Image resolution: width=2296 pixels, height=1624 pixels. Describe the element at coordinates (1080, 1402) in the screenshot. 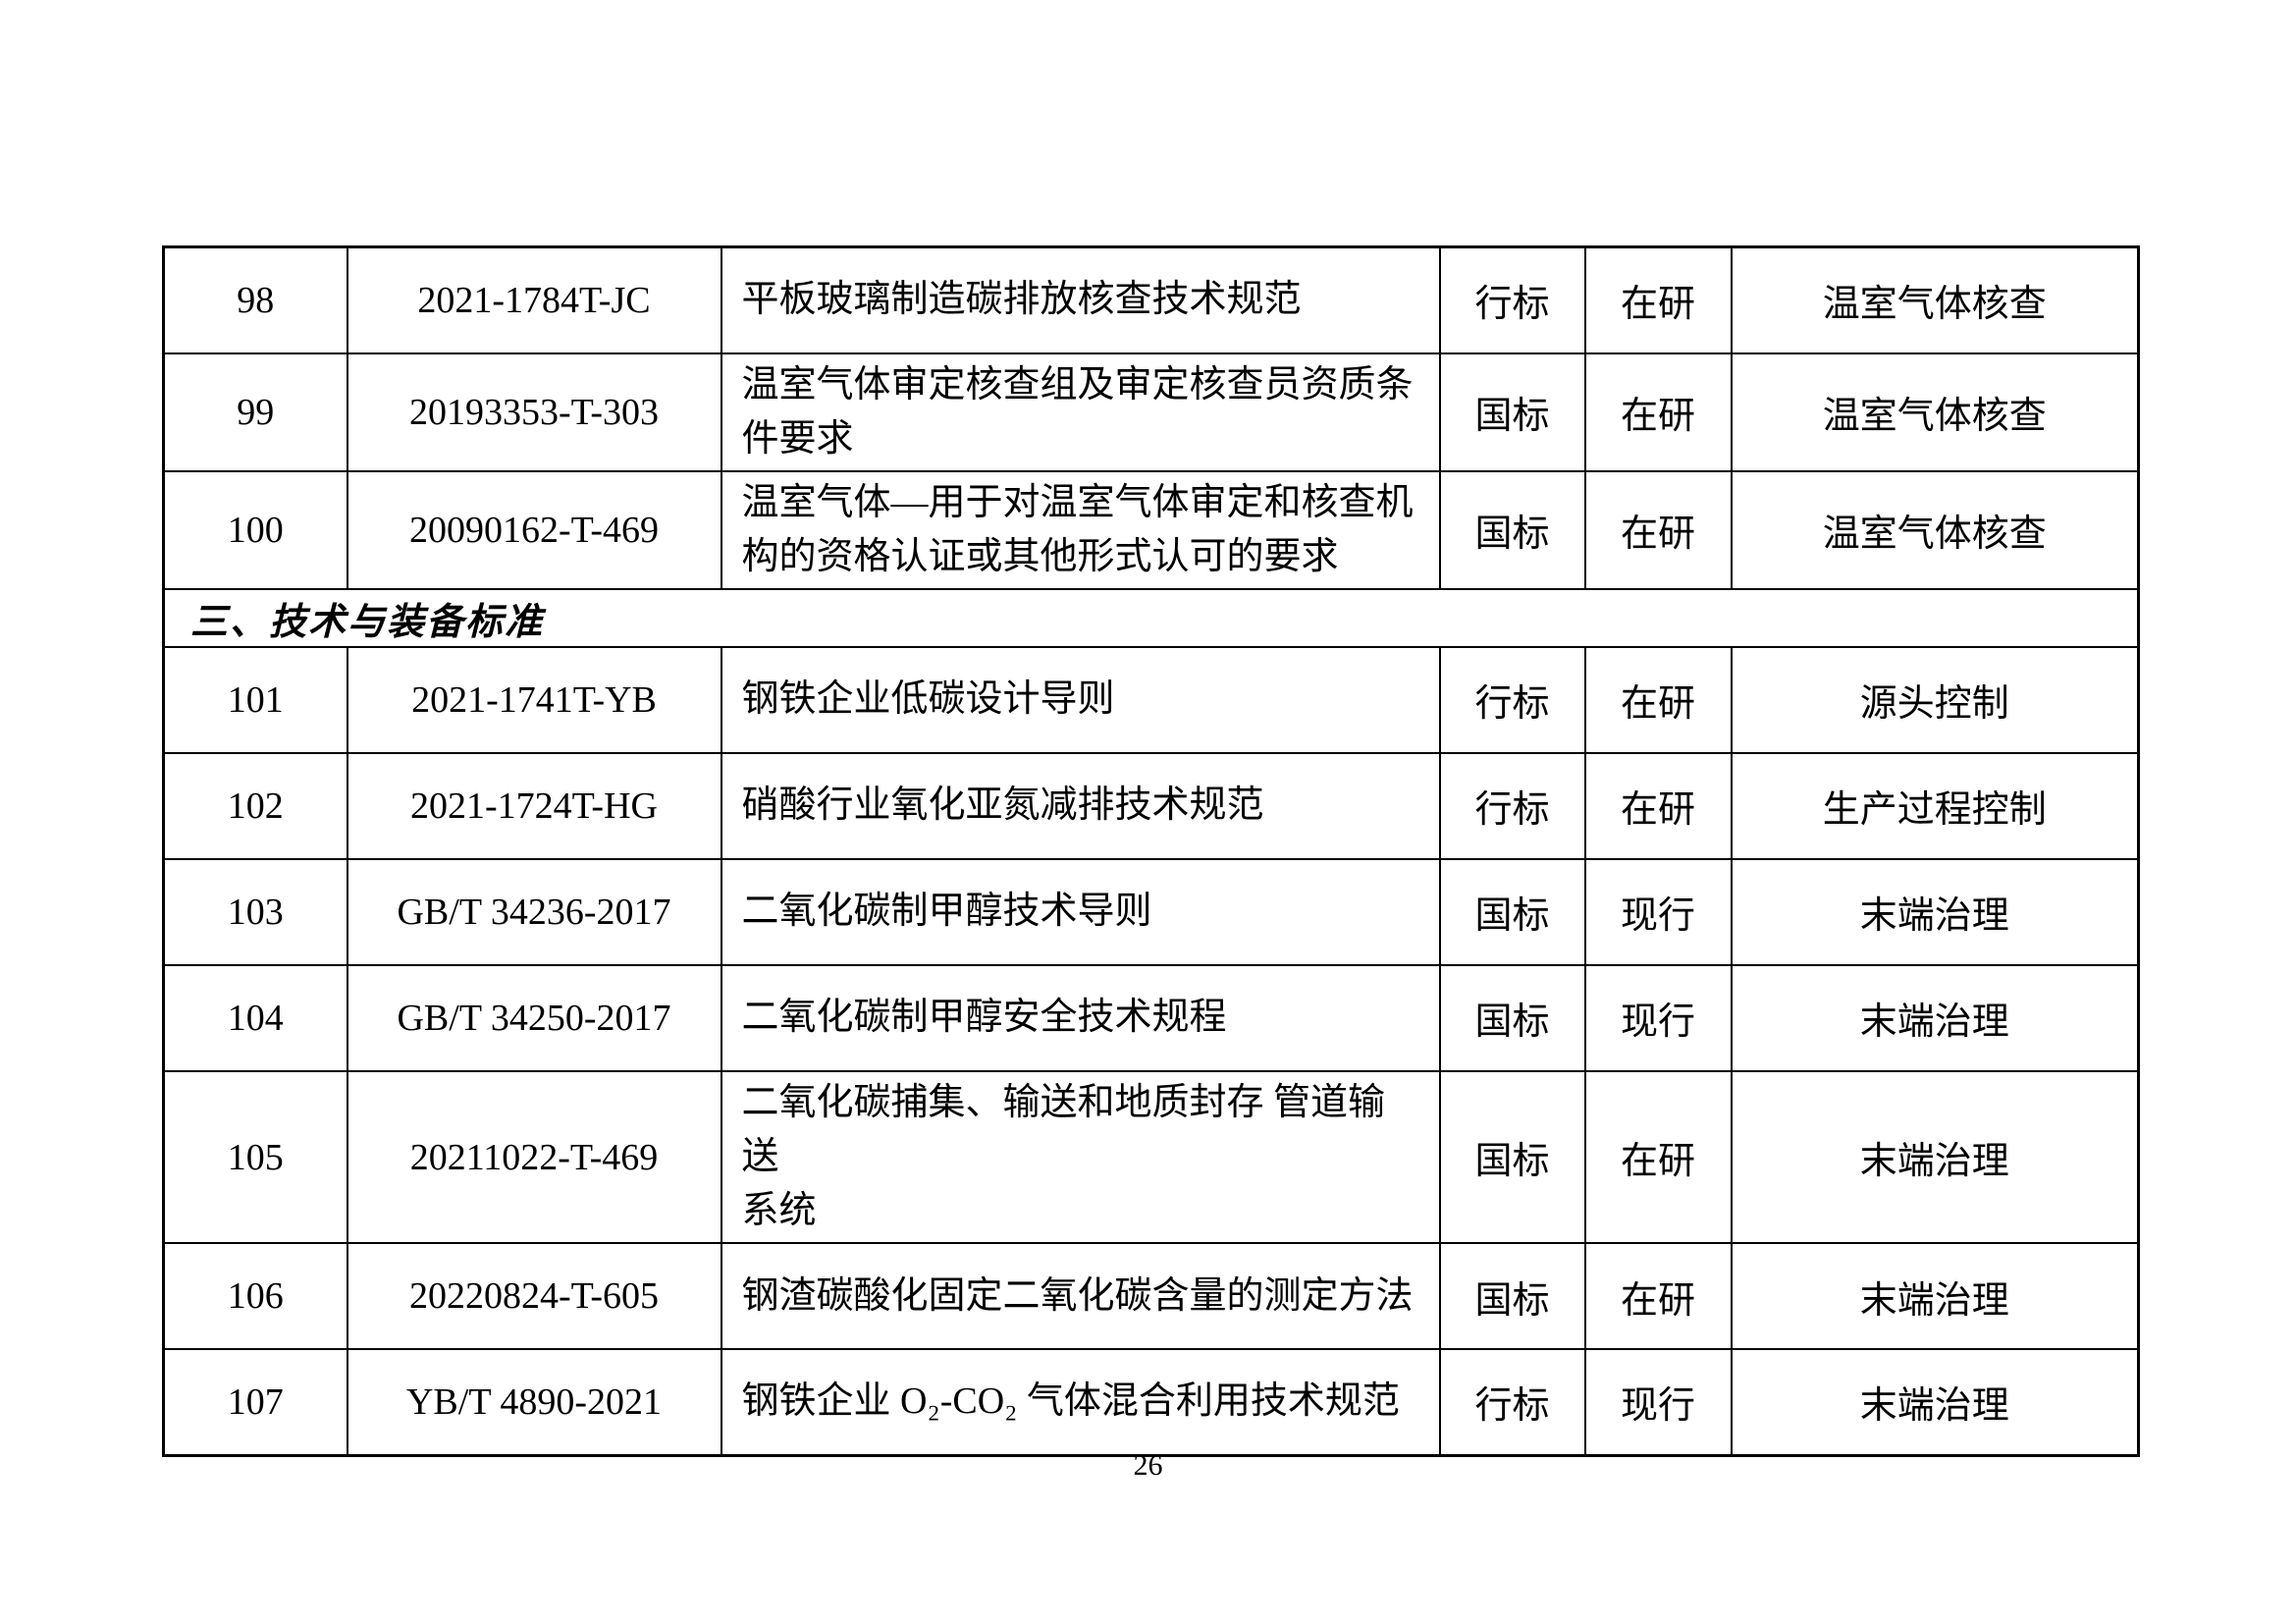

I see `standard-name-cell: 钢铁企业 O₂-CO₂ 气体混合利用技术规范` at that location.